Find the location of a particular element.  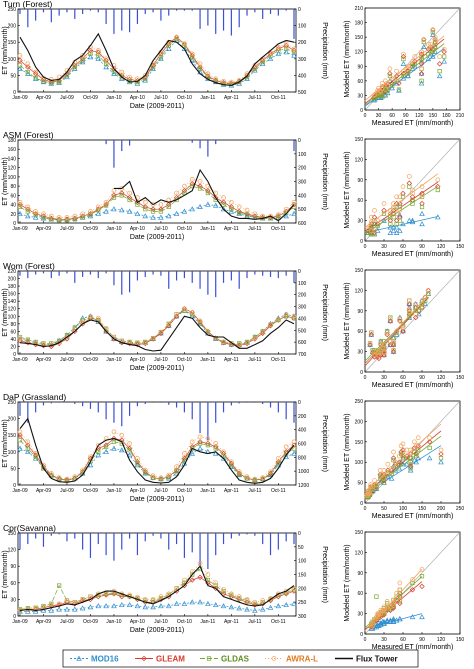

scatter-frame is located at coordinates (412, 59).